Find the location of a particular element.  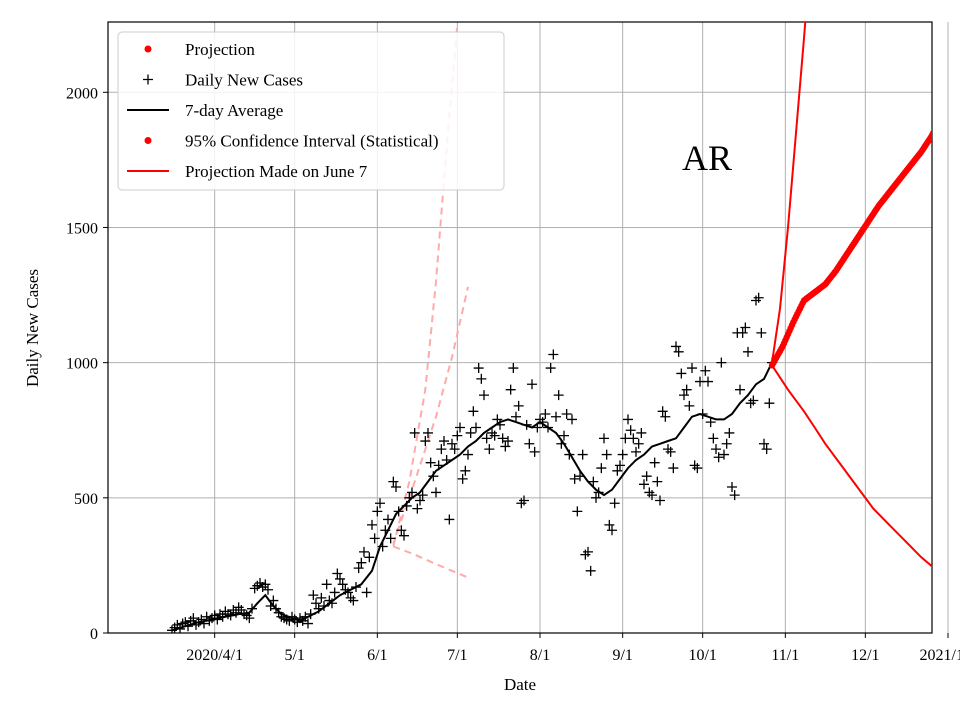

x-tick-label: 9/1 is located at coordinates (622, 655).